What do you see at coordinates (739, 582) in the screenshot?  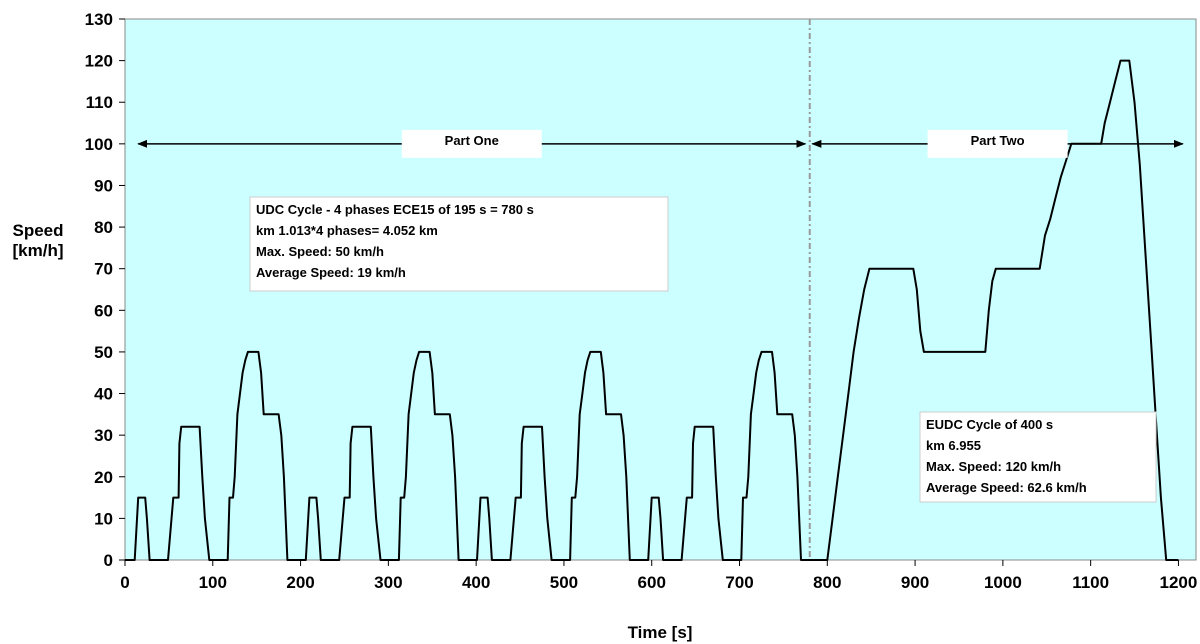 I see `x-tick-label: 700` at bounding box center [739, 582].